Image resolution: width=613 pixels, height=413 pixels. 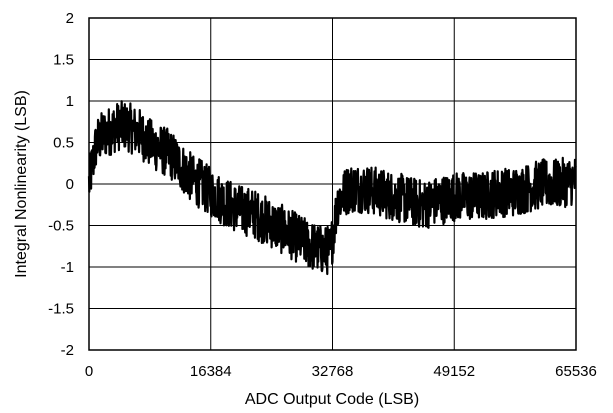 I want to click on x-axis-label: ADC Output Code (LSB), so click(x=332, y=399).